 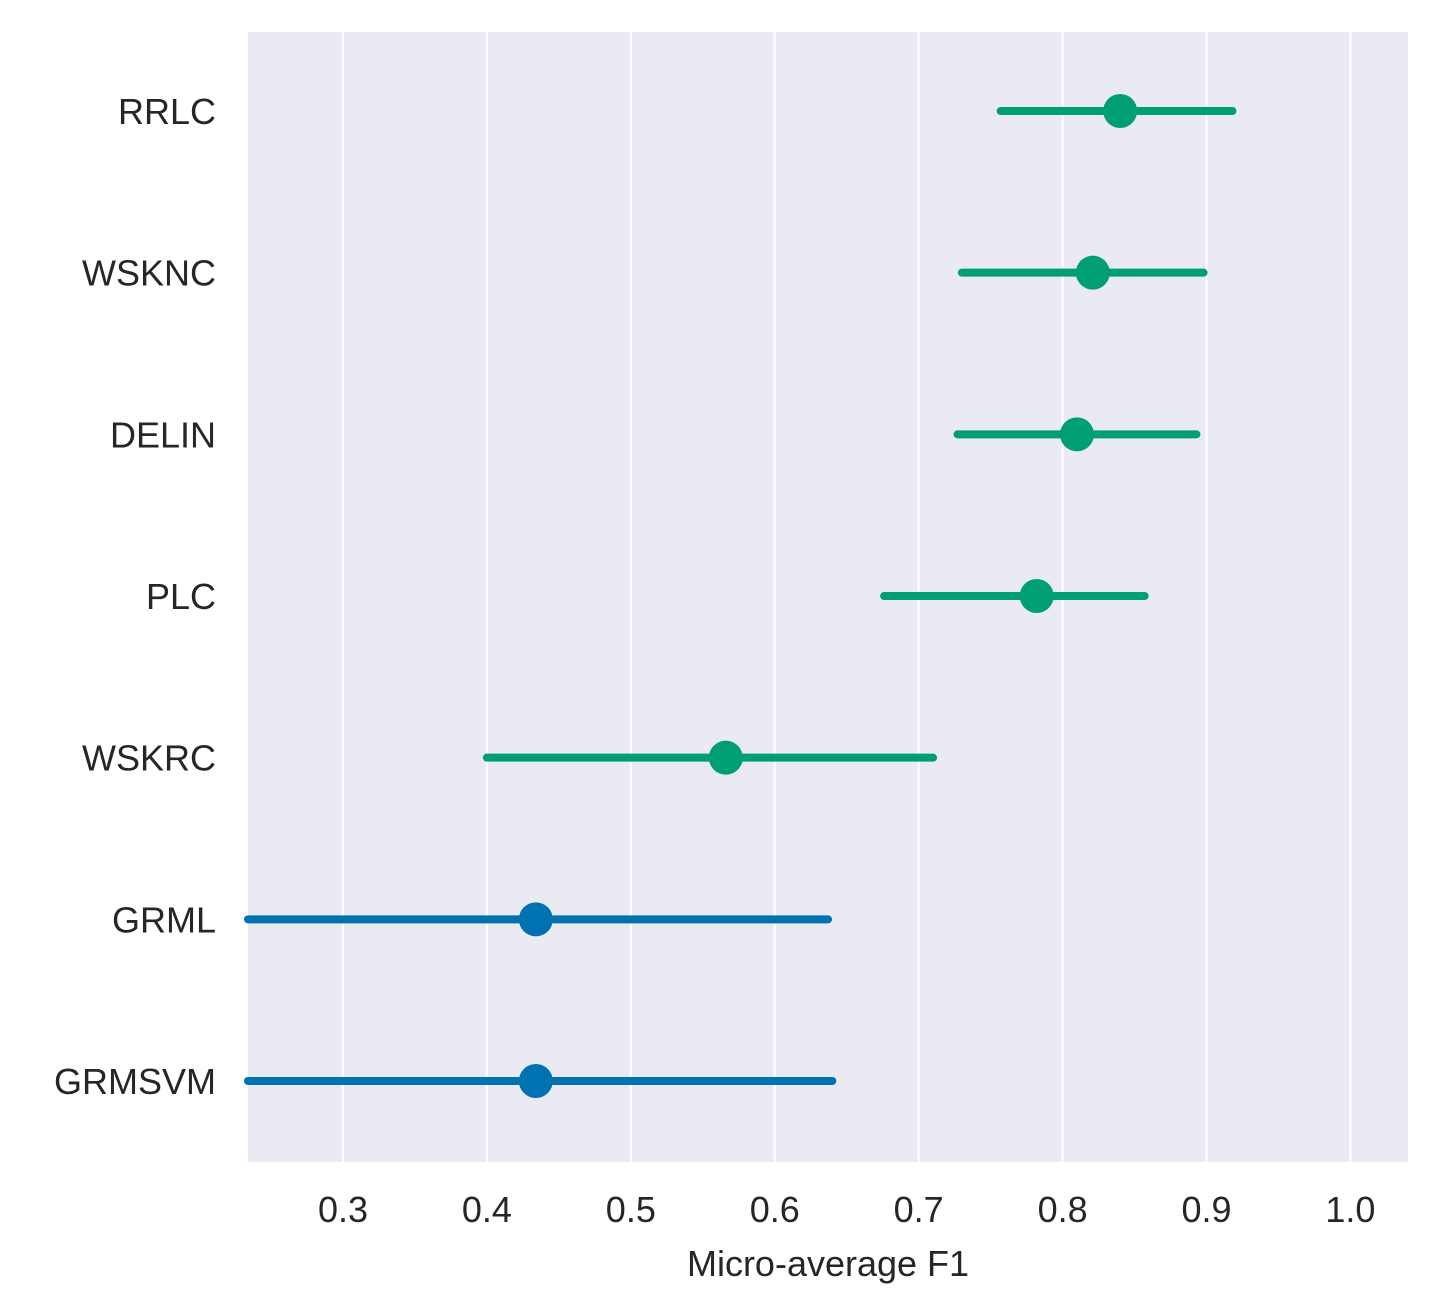 What do you see at coordinates (149, 758) in the screenshot?
I see `y-tick-label: WSKRC` at bounding box center [149, 758].